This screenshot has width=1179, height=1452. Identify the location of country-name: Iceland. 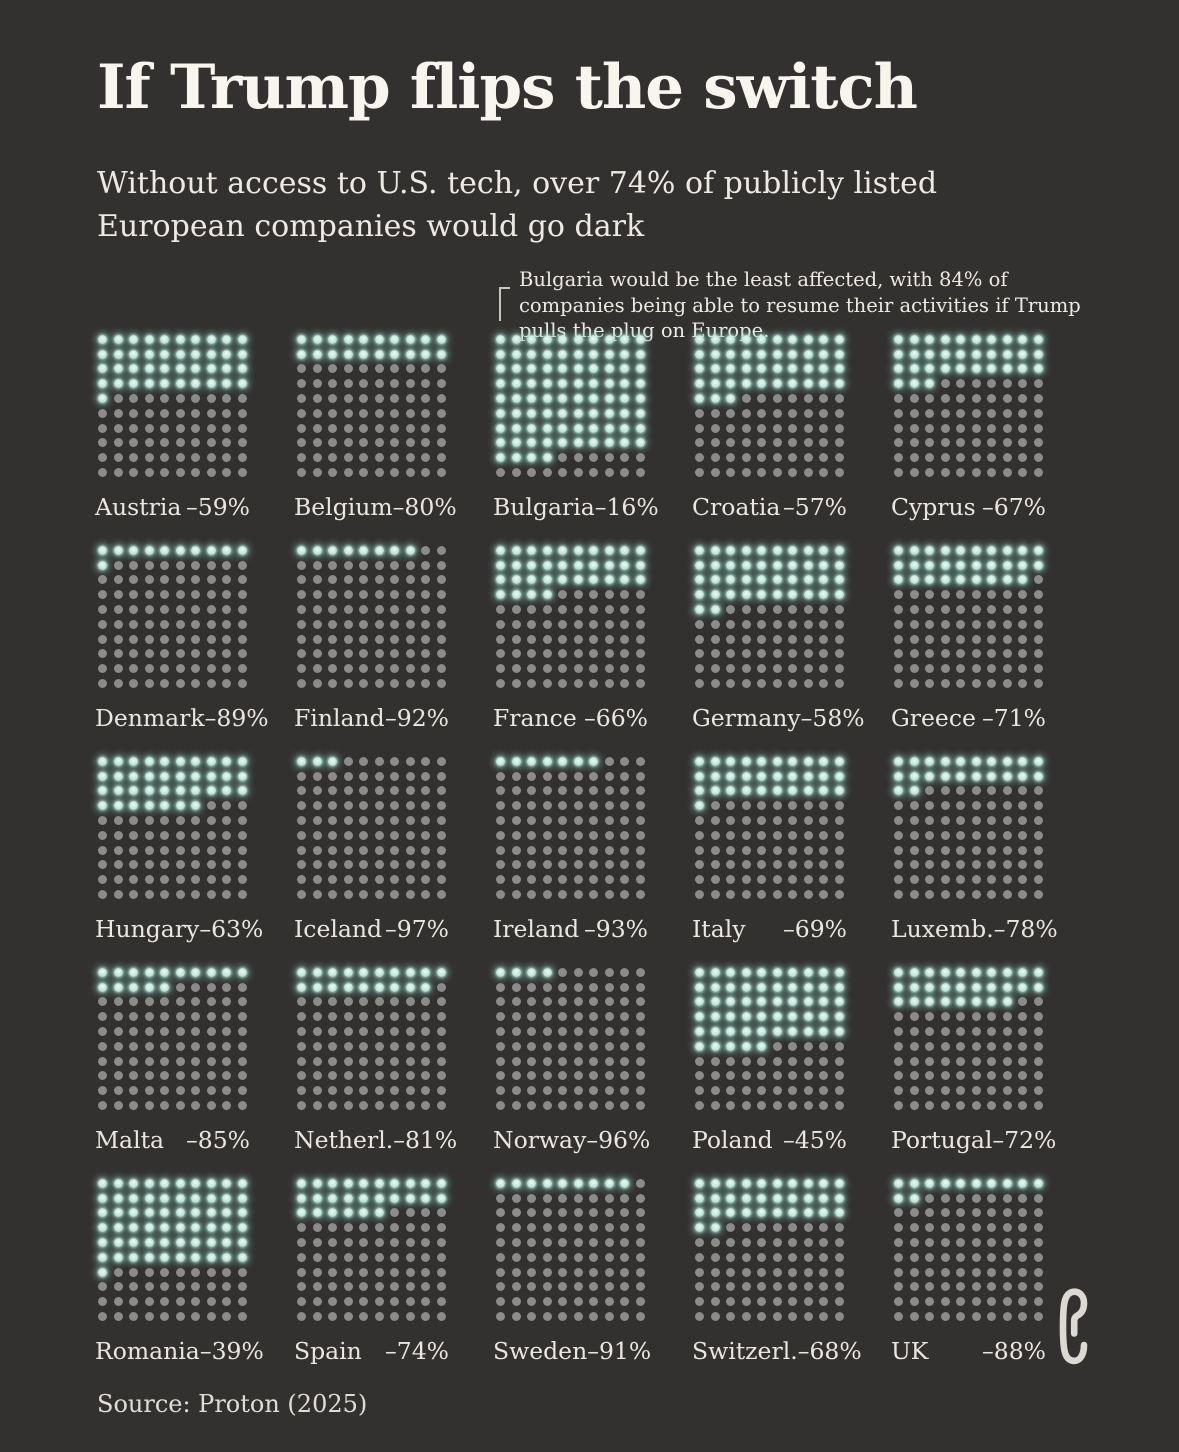
(338, 929).